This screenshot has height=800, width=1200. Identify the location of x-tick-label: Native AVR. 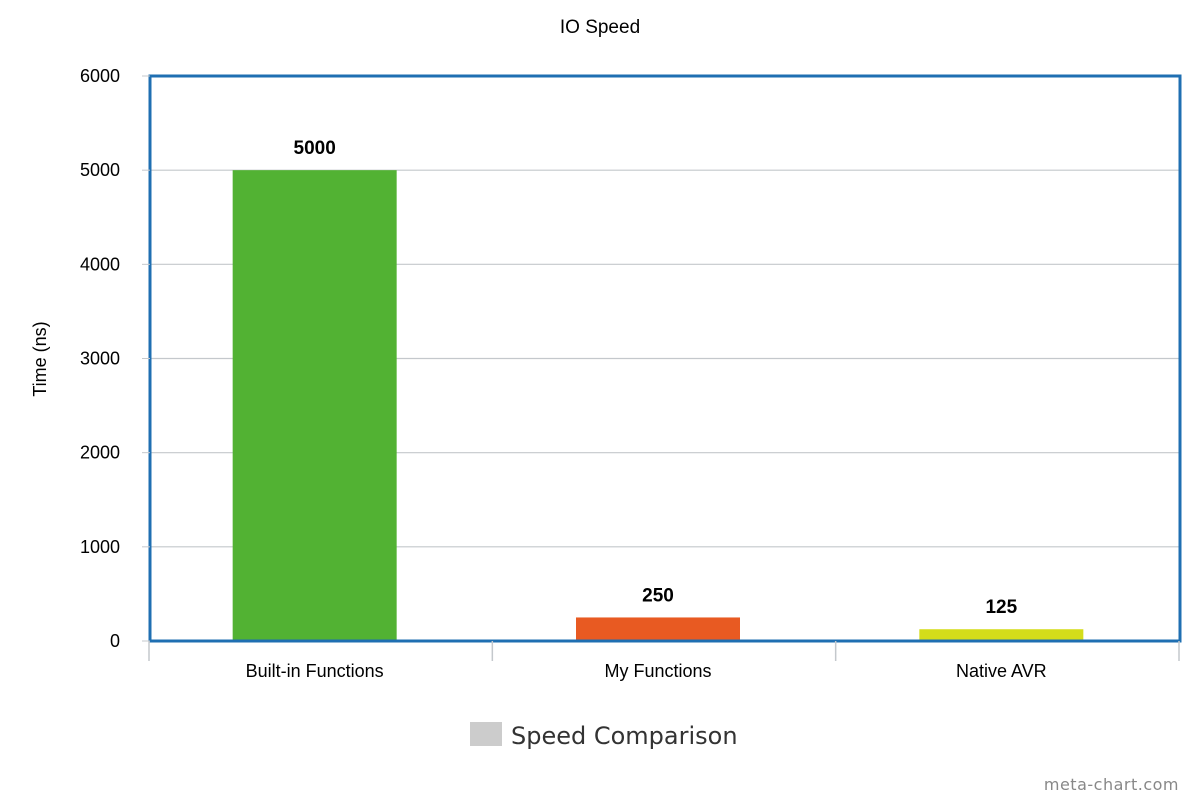
(1001, 671).